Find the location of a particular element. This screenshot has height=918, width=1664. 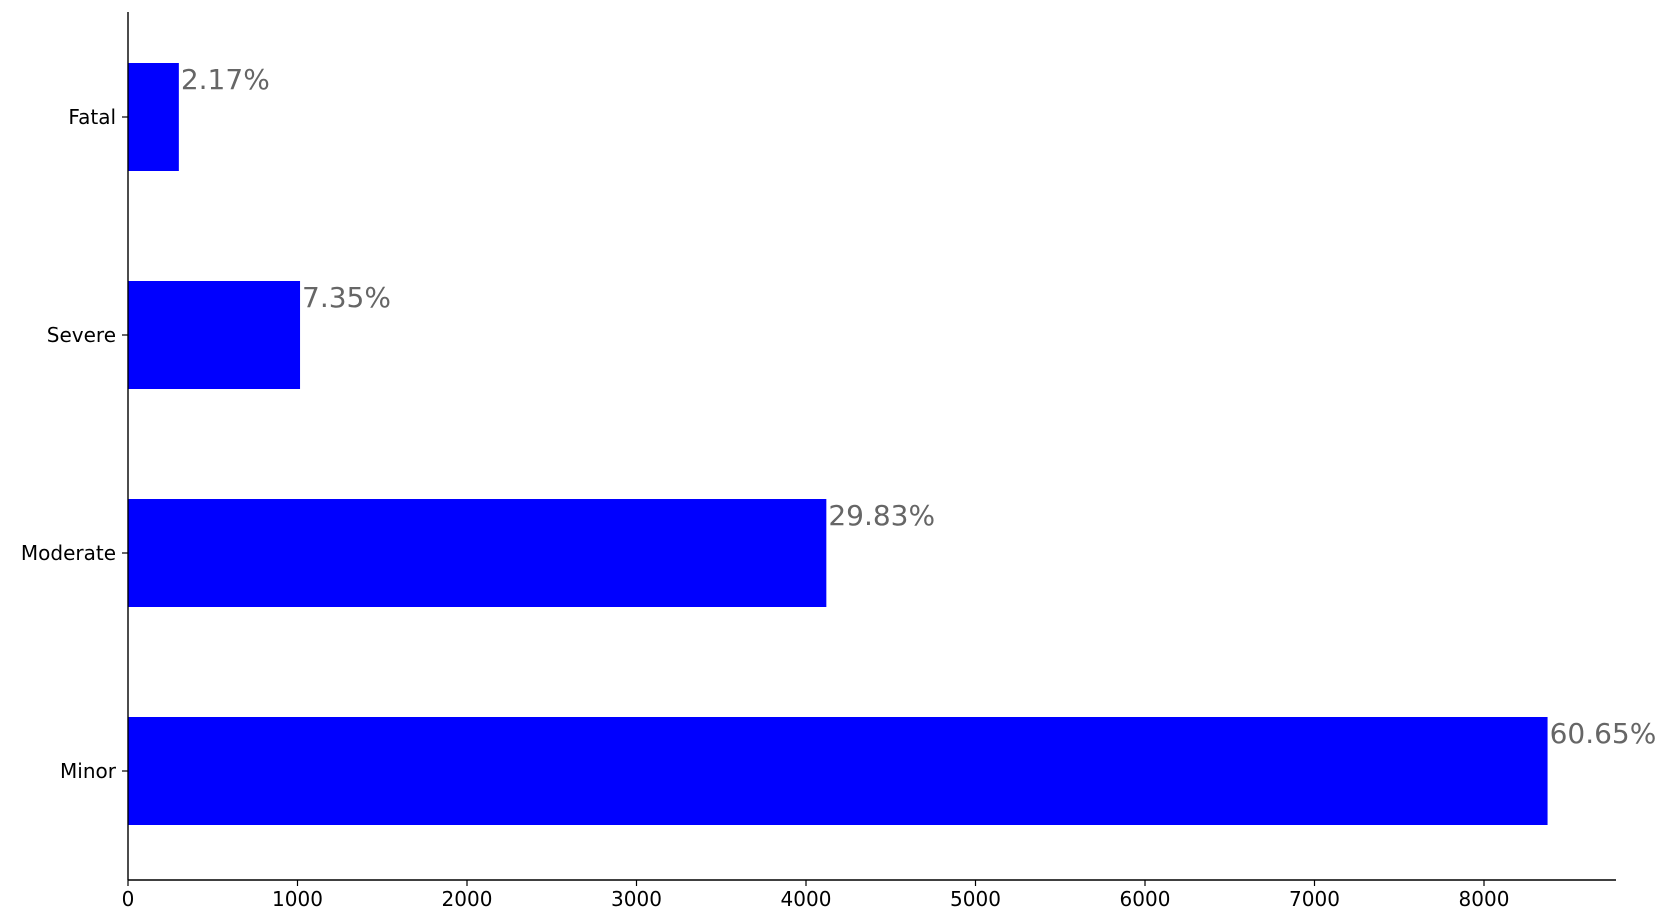

y-tick-label-severe: Severe is located at coordinates (81, 335).